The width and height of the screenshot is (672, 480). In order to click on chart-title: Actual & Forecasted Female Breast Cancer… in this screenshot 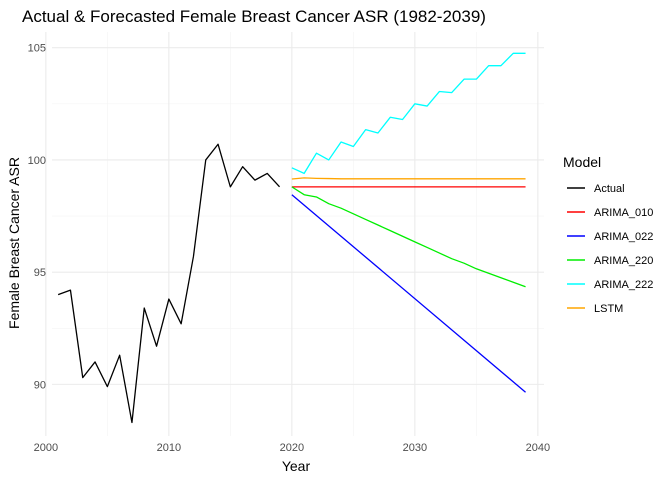, I will do `click(254, 16)`.